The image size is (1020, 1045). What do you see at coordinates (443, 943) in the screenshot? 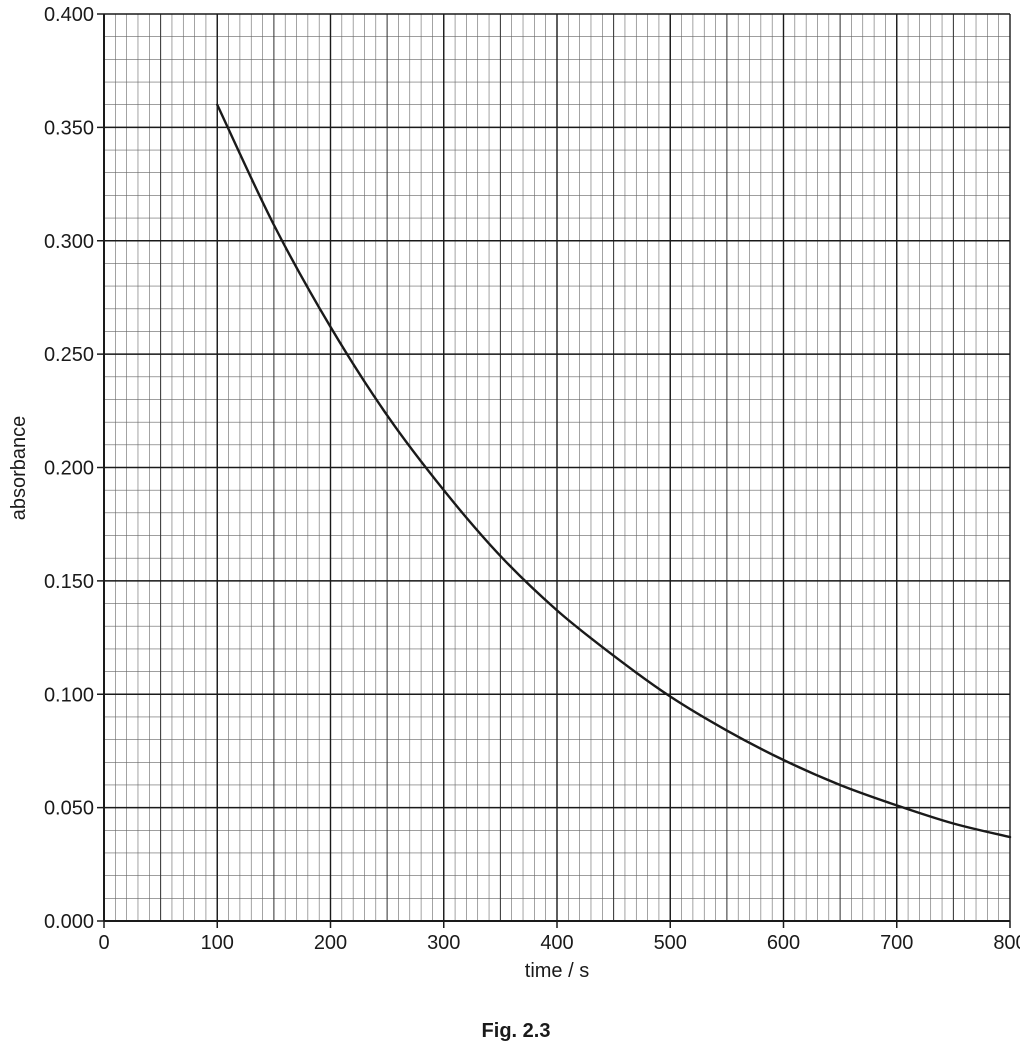
I see `x-tick-label: 300` at bounding box center [443, 943].